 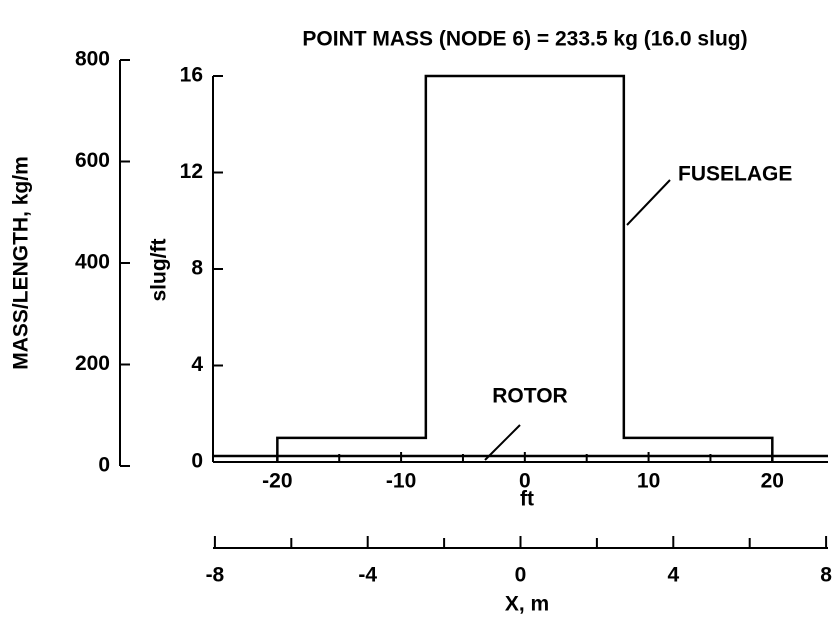 What do you see at coordinates (367, 575) in the screenshot?
I see `x2-tick-label: -4` at bounding box center [367, 575].